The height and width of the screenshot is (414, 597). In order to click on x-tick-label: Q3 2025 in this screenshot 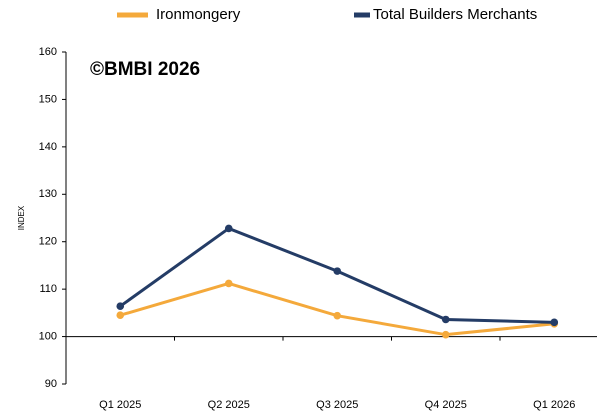, I will do `click(337, 405)`.